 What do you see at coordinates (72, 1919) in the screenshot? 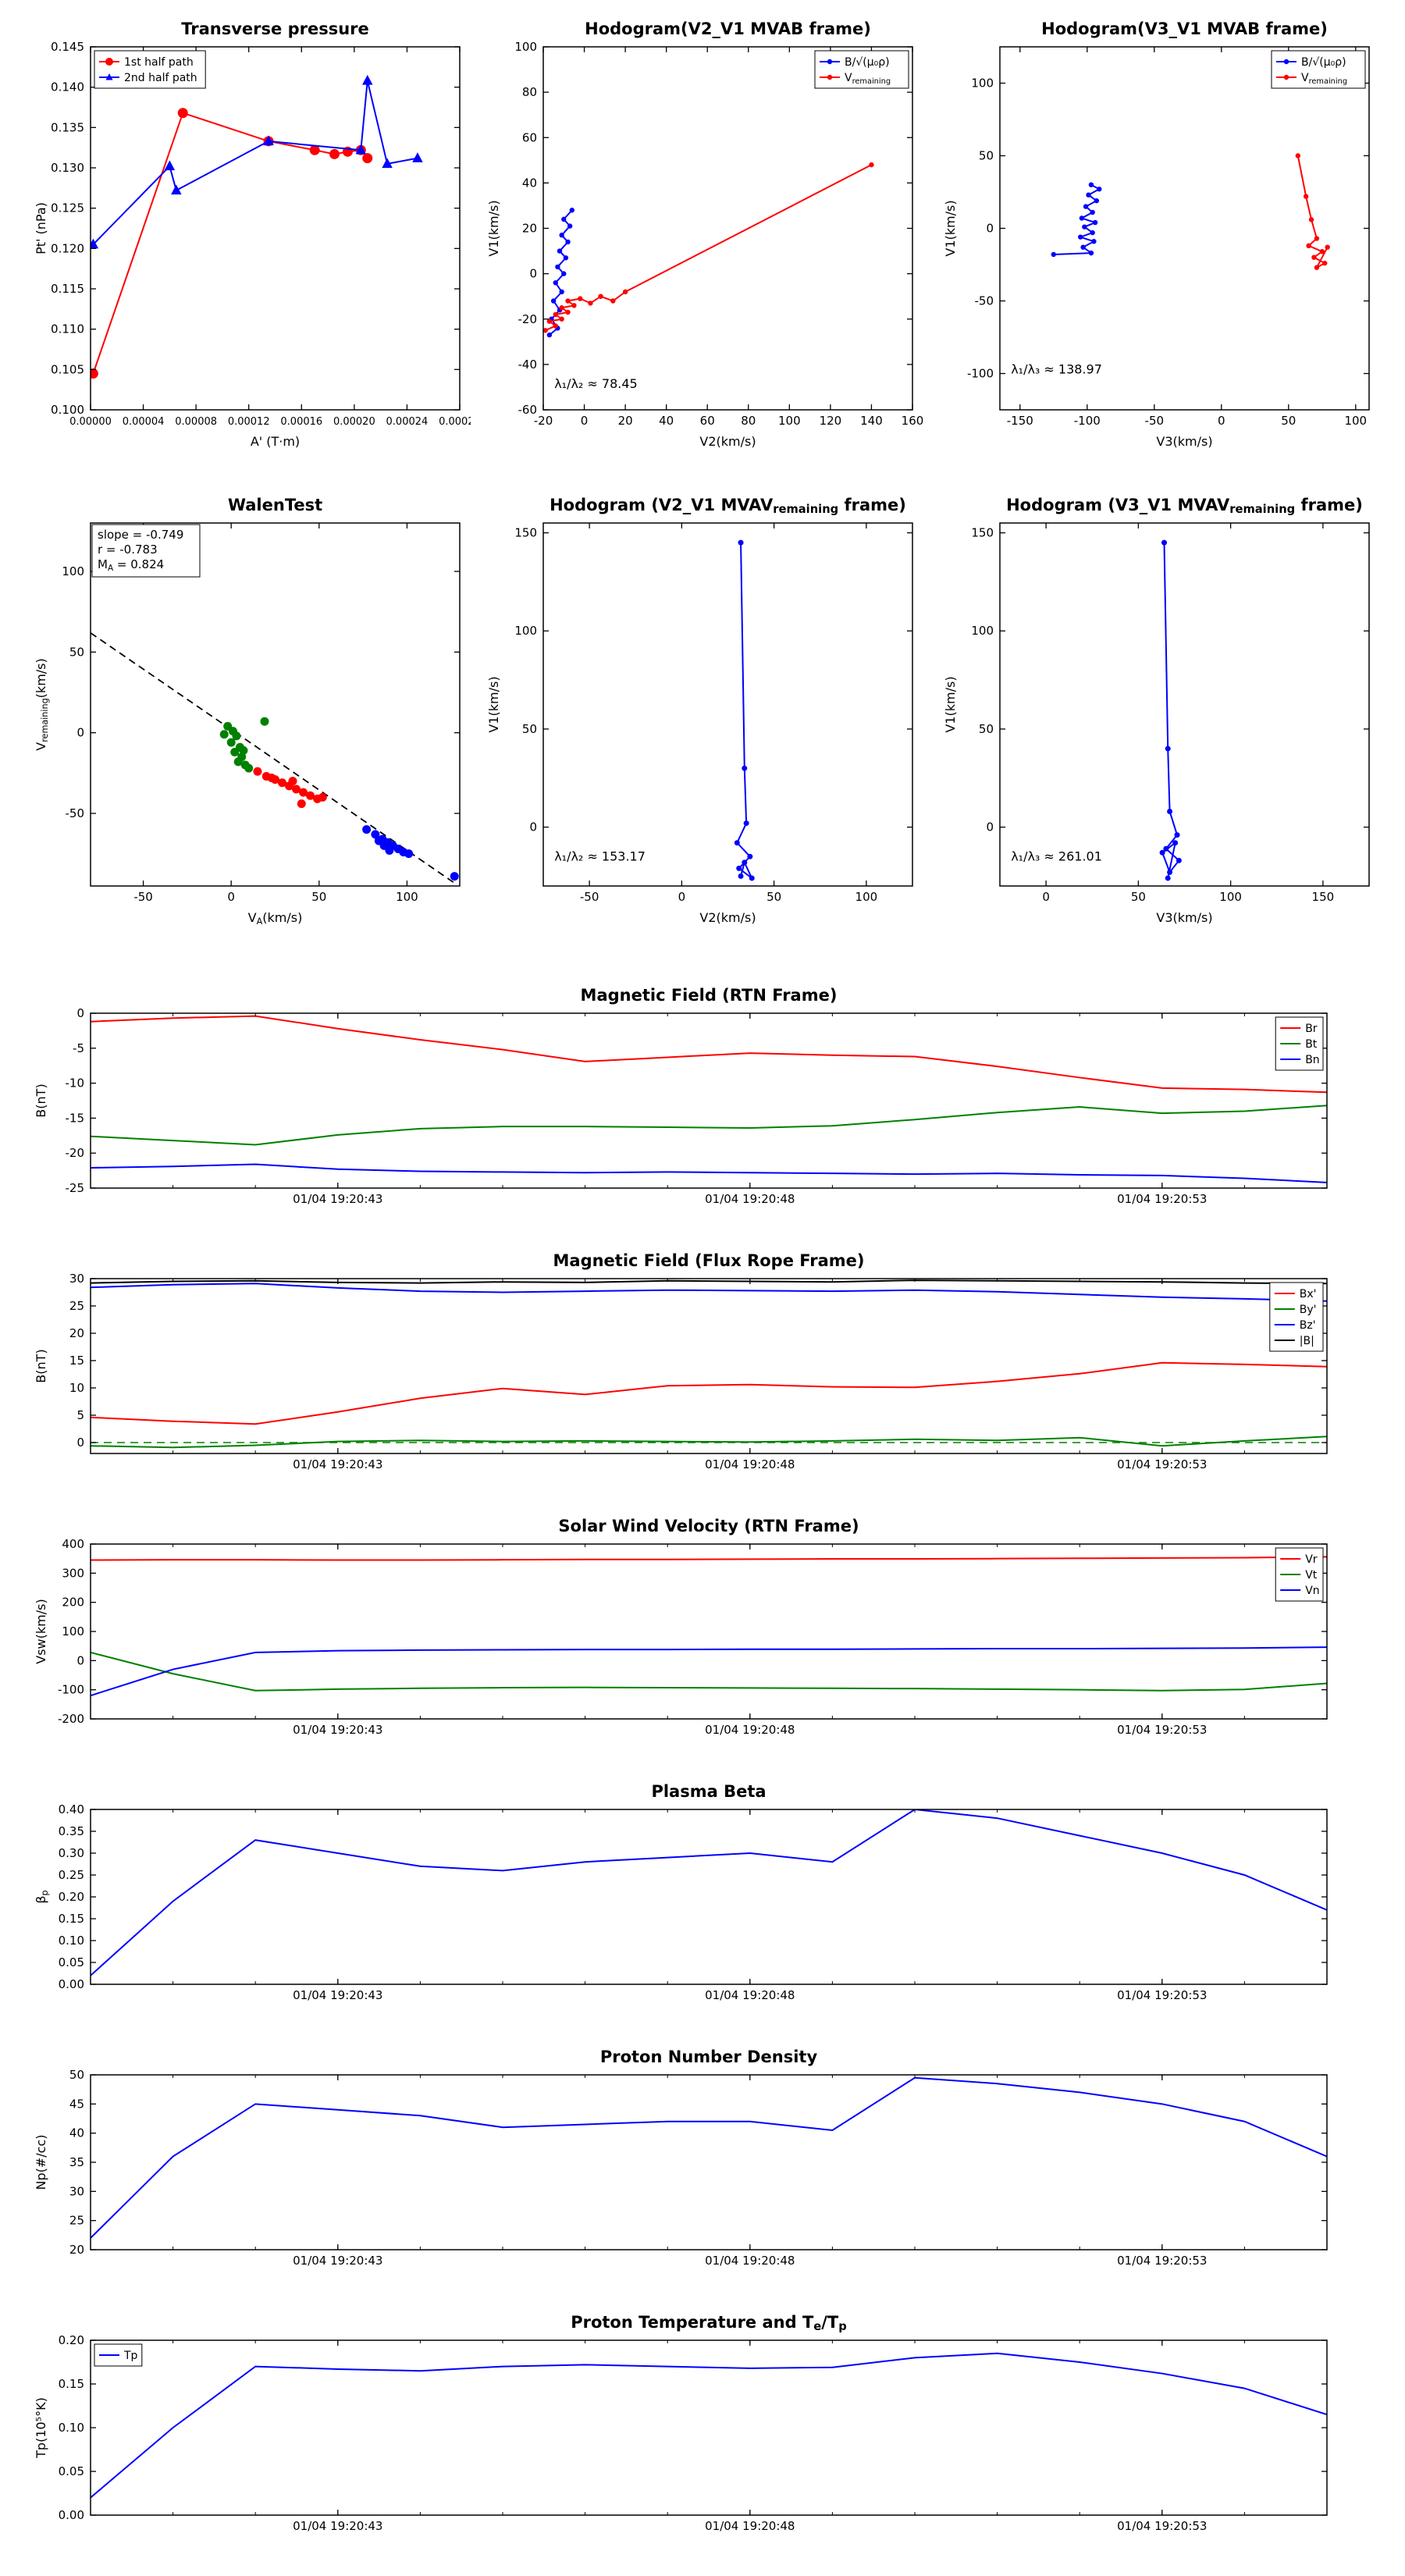
I see `y-tick-label: 0.15` at bounding box center [72, 1919].